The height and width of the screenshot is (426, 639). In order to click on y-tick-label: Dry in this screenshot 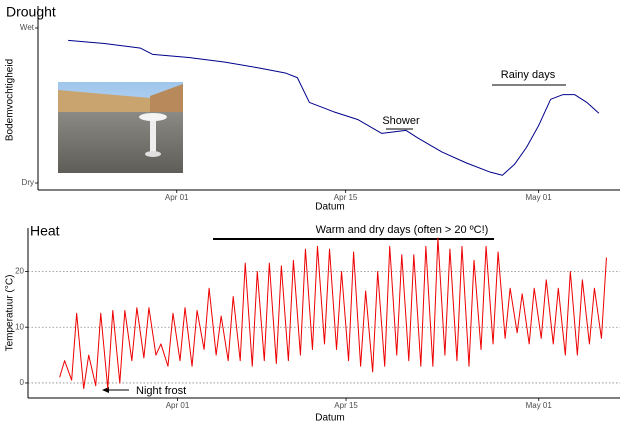, I will do `click(28, 182)`.